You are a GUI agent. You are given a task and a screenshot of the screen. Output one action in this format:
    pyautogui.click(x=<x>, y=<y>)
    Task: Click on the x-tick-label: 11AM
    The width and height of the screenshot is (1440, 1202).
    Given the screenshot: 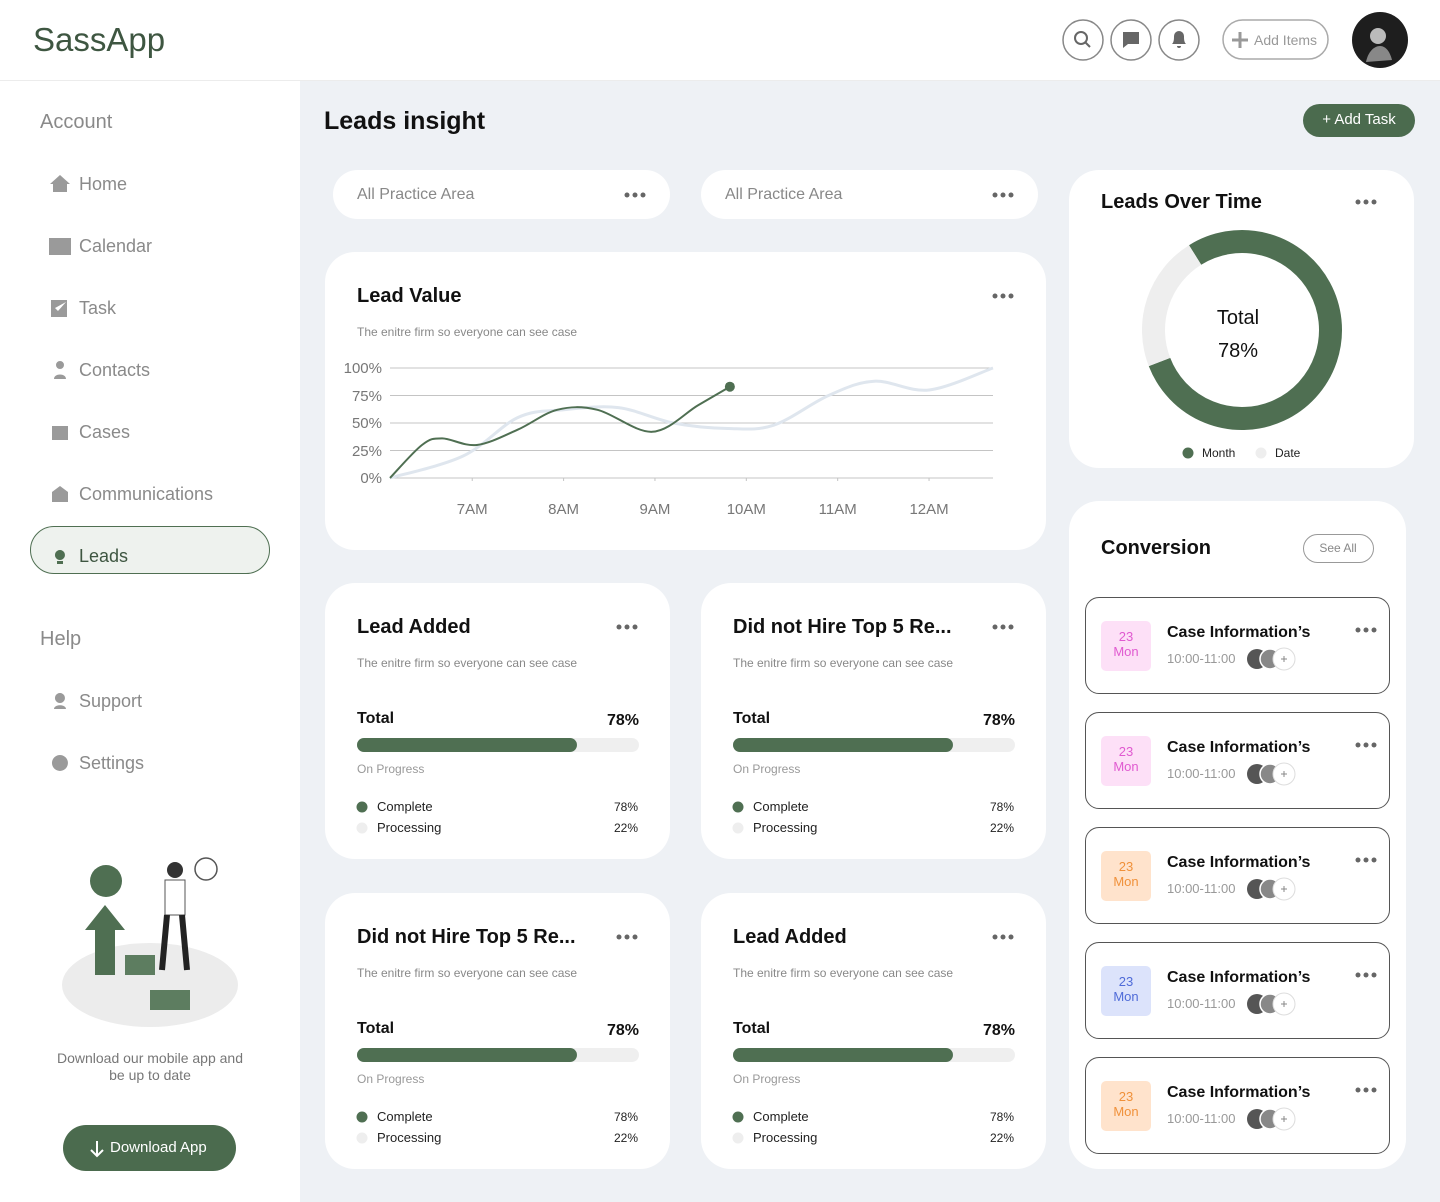 What is the action you would take?
    pyautogui.click(x=837, y=509)
    